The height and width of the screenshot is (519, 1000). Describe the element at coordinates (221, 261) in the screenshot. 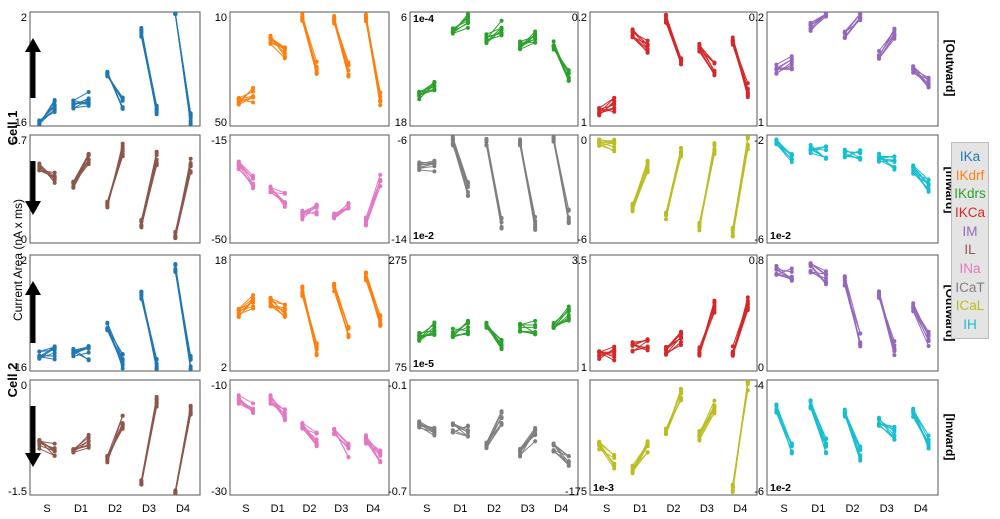

I see `y-tick-label: 18` at that location.